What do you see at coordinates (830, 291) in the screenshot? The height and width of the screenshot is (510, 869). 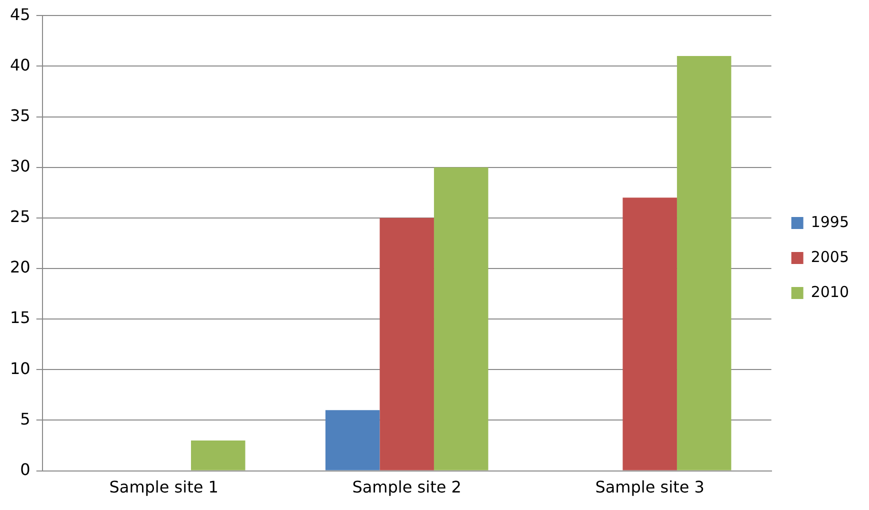 I see `legend-label: 2010` at bounding box center [830, 291].